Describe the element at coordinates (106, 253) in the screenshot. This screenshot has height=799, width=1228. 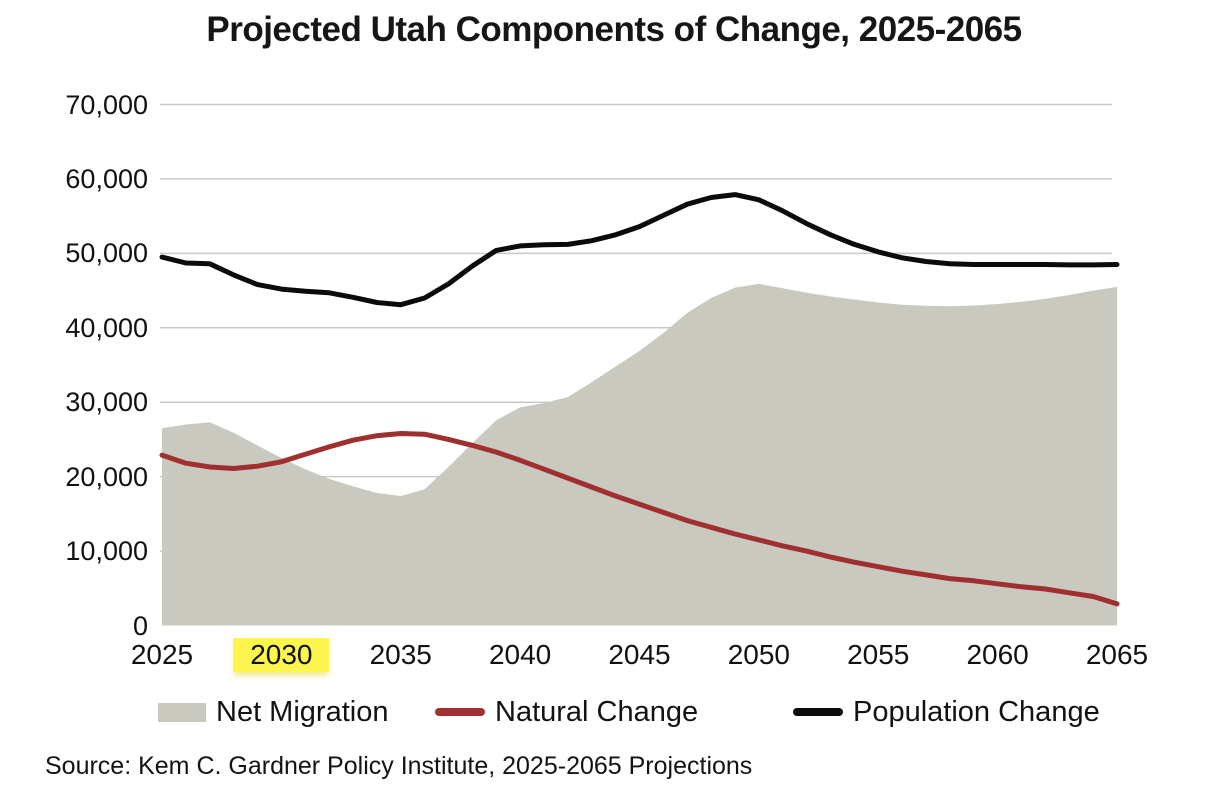
I see `y-tick-label: 50,000` at that location.